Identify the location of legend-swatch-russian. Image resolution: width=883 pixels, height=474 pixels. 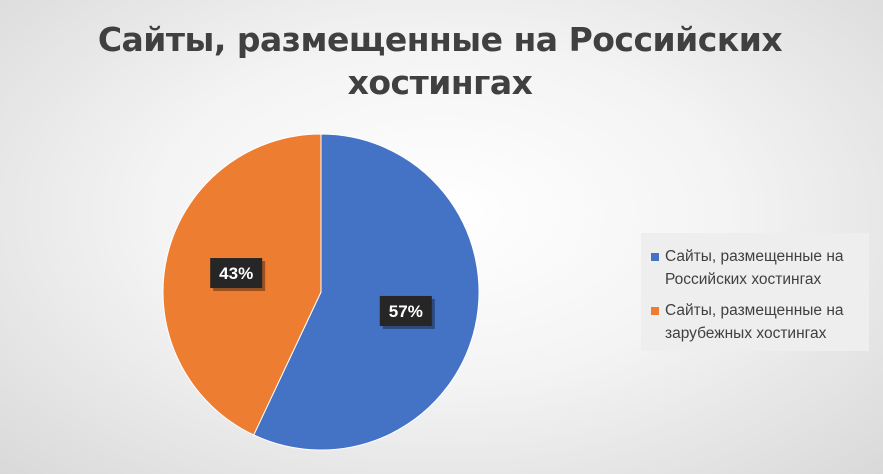
(655, 257).